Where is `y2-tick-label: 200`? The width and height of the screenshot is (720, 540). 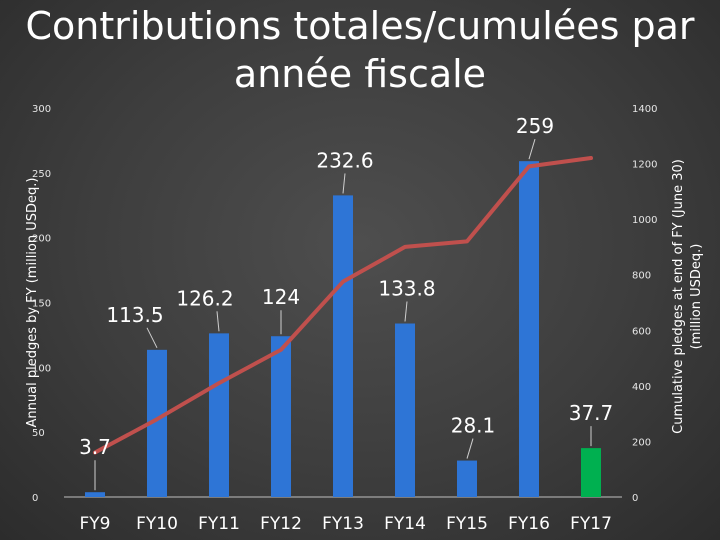
y2-tick-label: 200 is located at coordinates (641, 442).